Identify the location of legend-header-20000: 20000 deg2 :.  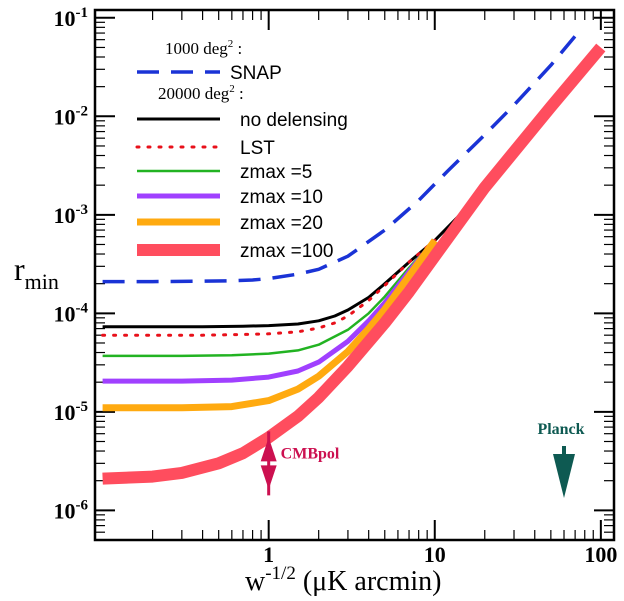
(201, 93).